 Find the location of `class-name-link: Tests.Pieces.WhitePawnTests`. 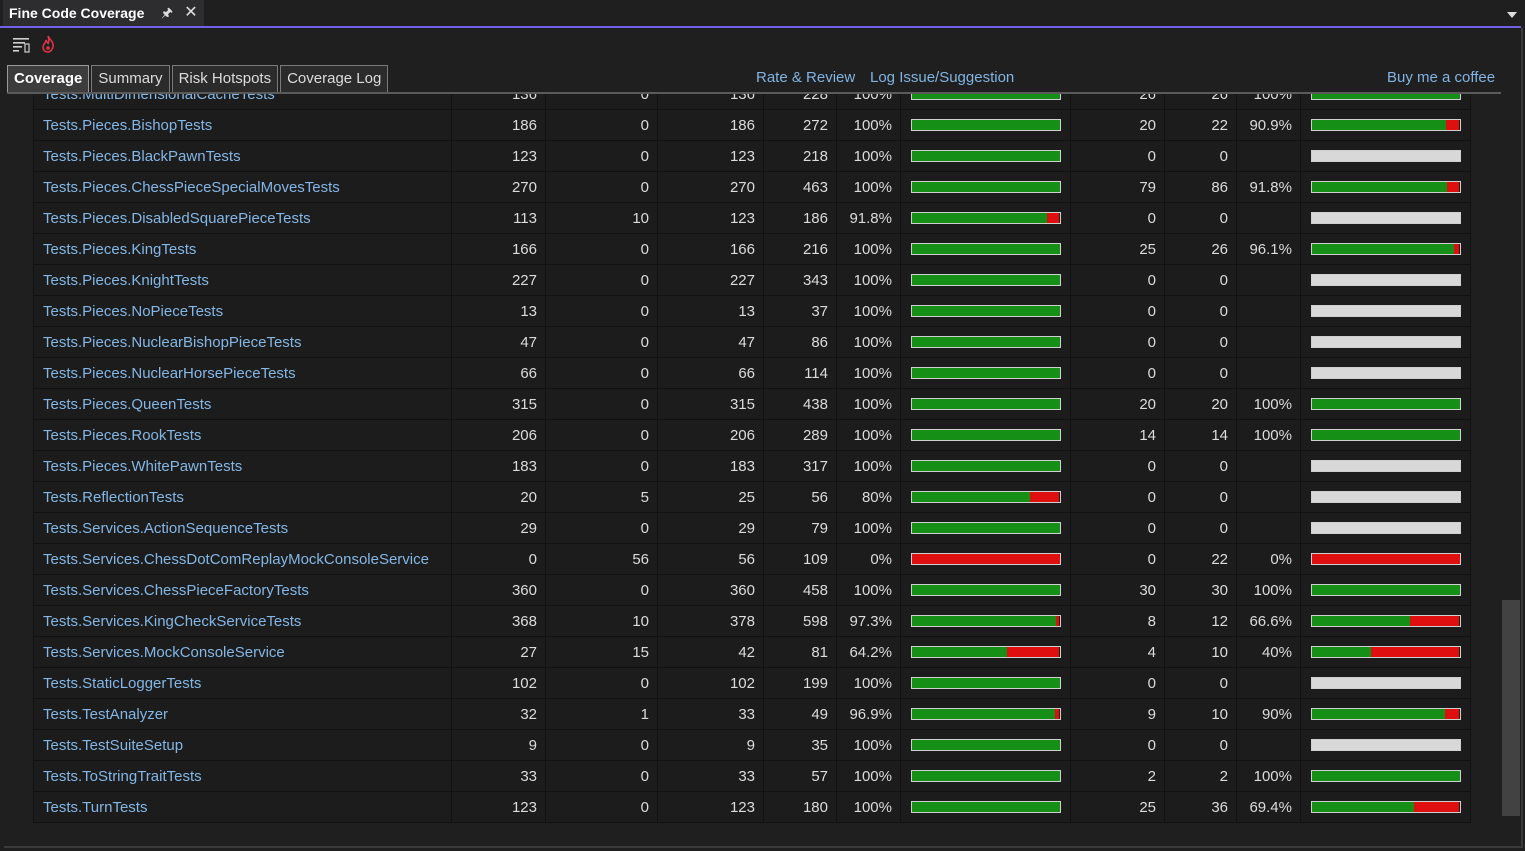

class-name-link: Tests.Pieces.WhitePawnTests is located at coordinates (242, 466).